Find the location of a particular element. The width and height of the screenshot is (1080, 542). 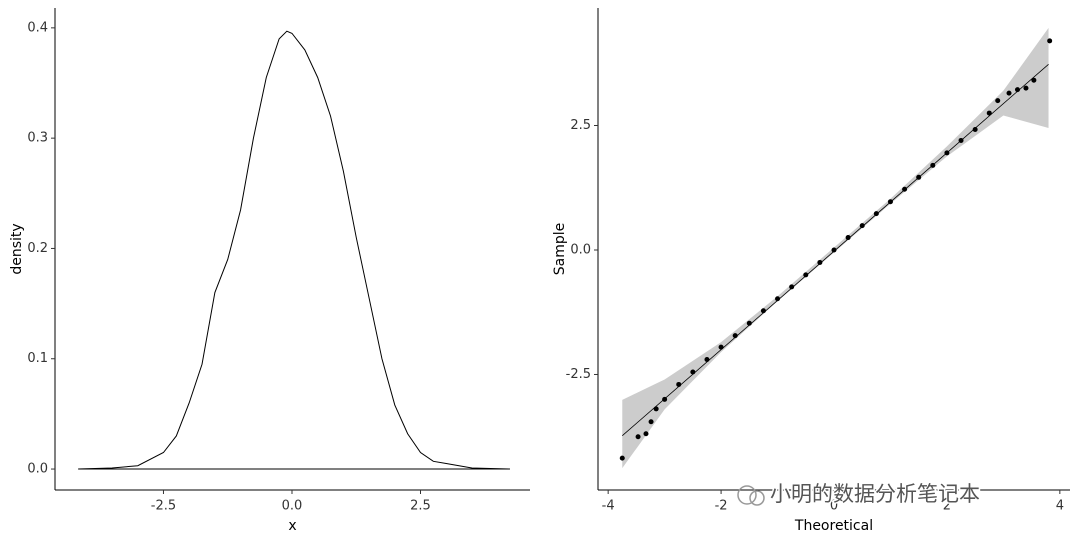

y-tick-label: 0.3 is located at coordinates (37, 138).